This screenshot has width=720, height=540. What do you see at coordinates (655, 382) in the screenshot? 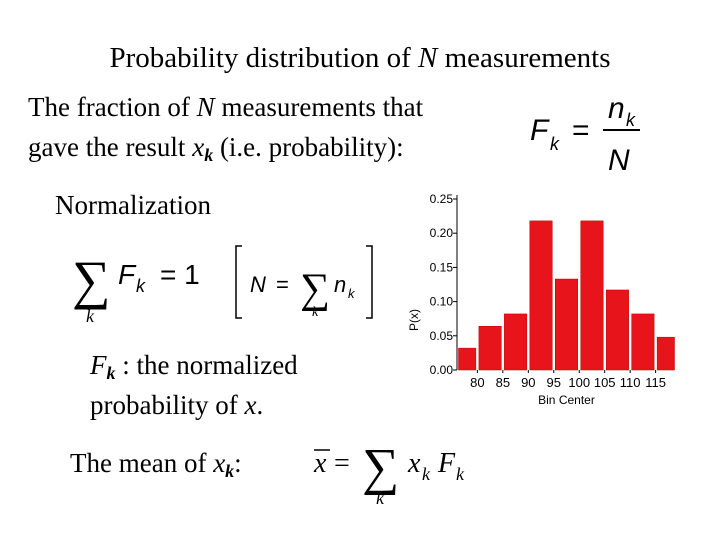
I see `x-tick-label: 115` at bounding box center [655, 382].